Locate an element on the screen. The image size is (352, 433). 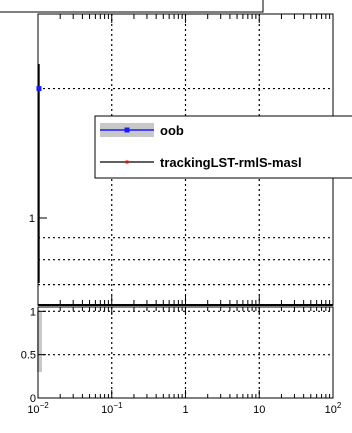
x-tick-label: 10⁻¹ is located at coordinates (112, 408).